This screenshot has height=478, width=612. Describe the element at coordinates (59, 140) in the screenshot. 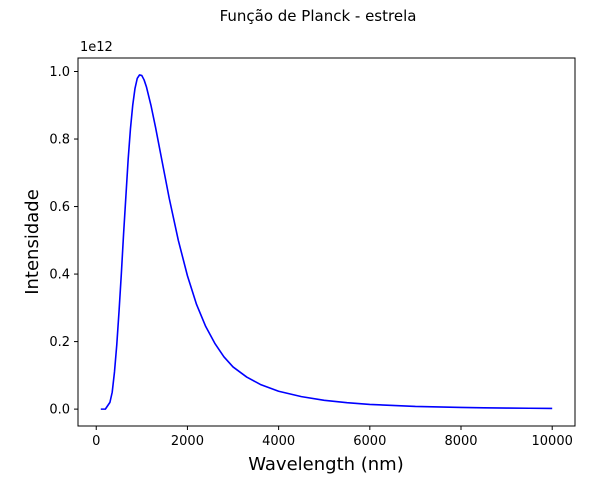

I see `y-tick-label: 0.8` at that location.